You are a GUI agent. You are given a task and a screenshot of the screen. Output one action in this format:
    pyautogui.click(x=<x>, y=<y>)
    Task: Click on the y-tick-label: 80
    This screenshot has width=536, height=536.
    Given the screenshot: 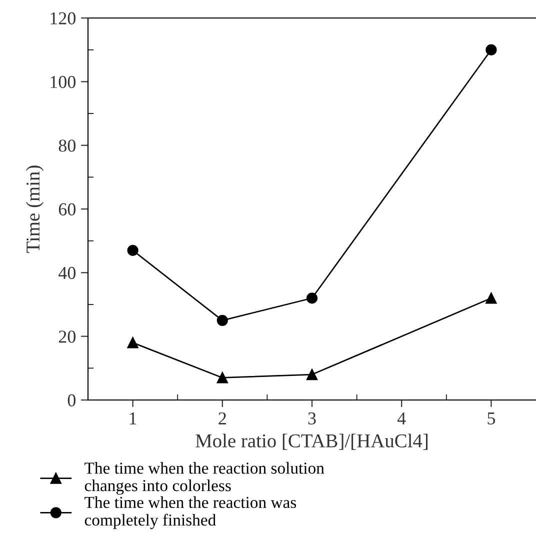 What is the action you would take?
    pyautogui.click(x=67, y=146)
    